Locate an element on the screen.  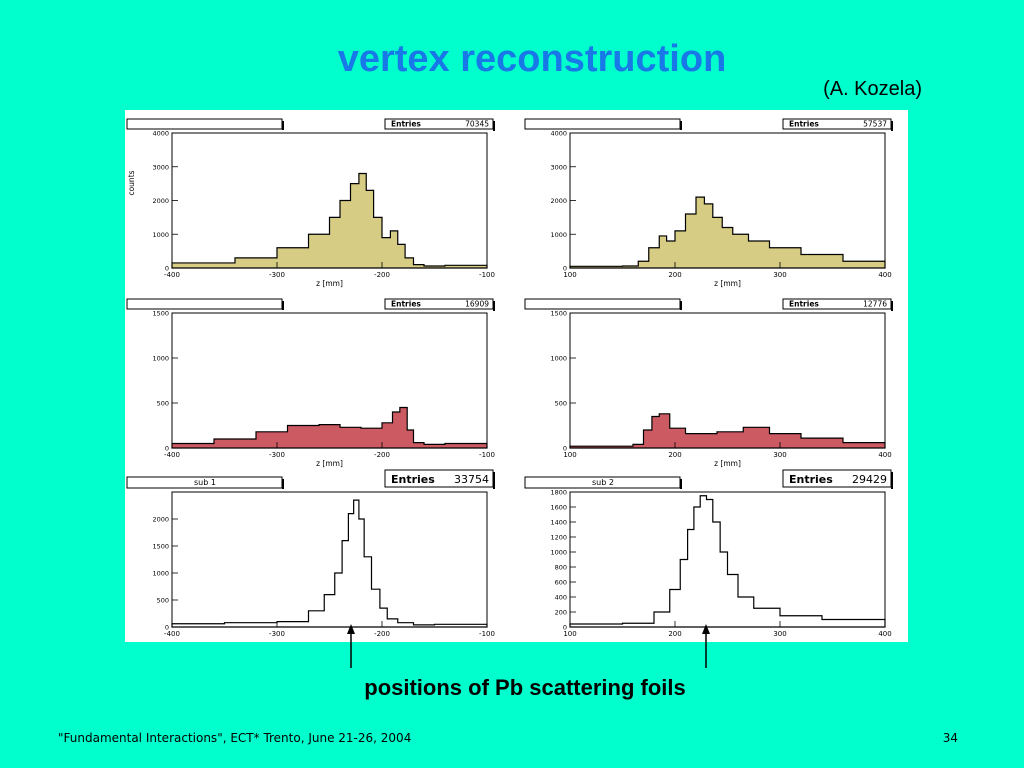
y-tick-label: 3000 is located at coordinates (558, 167).